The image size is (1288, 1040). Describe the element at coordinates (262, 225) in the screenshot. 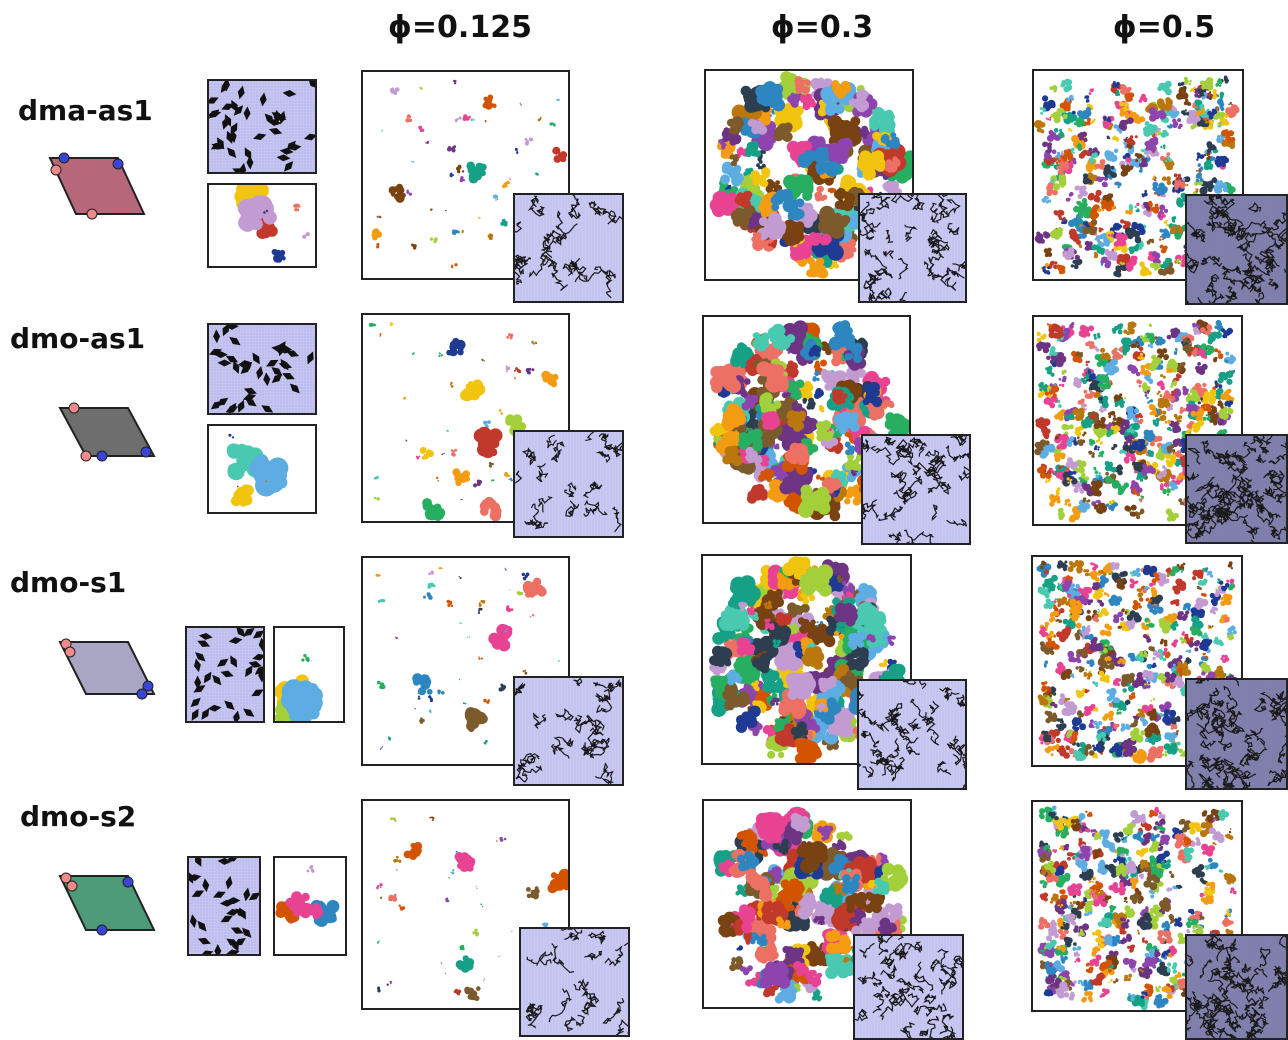

I see `cluster-thumbnail-dma-as1` at that location.